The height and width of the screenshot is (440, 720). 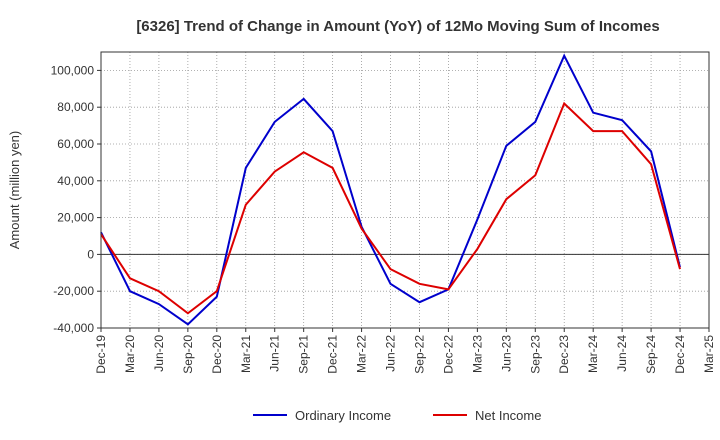 What do you see at coordinates (564, 354) in the screenshot?
I see `x-tick-label: Dec-23` at bounding box center [564, 354].